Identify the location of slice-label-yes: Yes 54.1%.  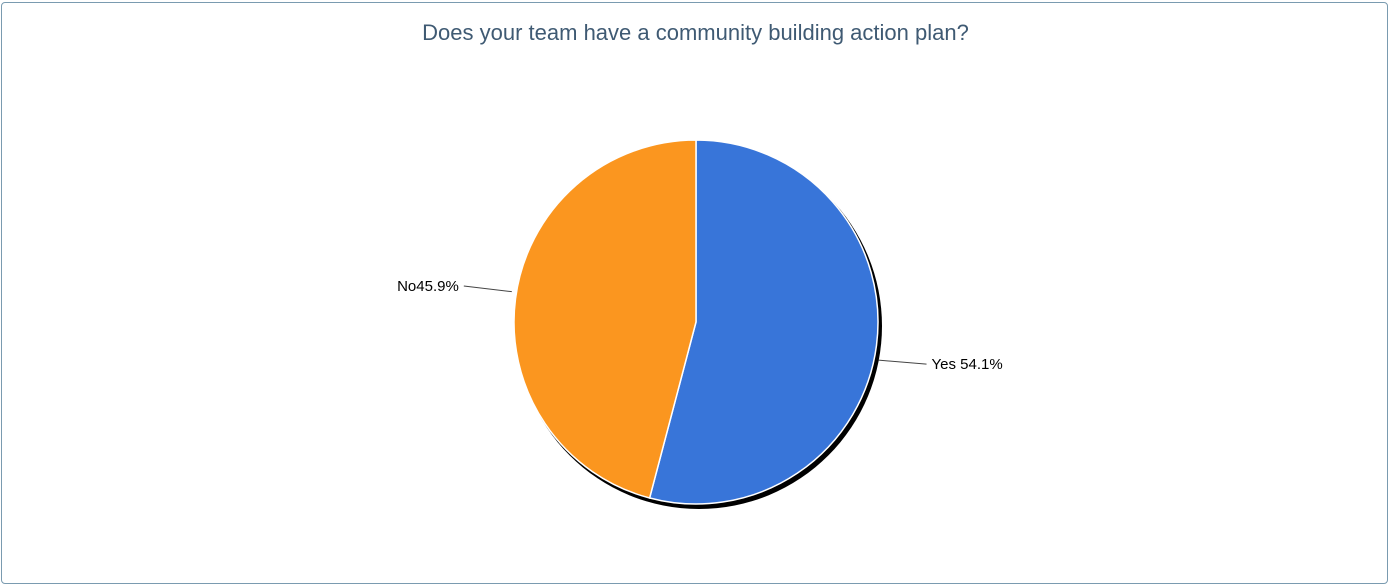
(967, 364).